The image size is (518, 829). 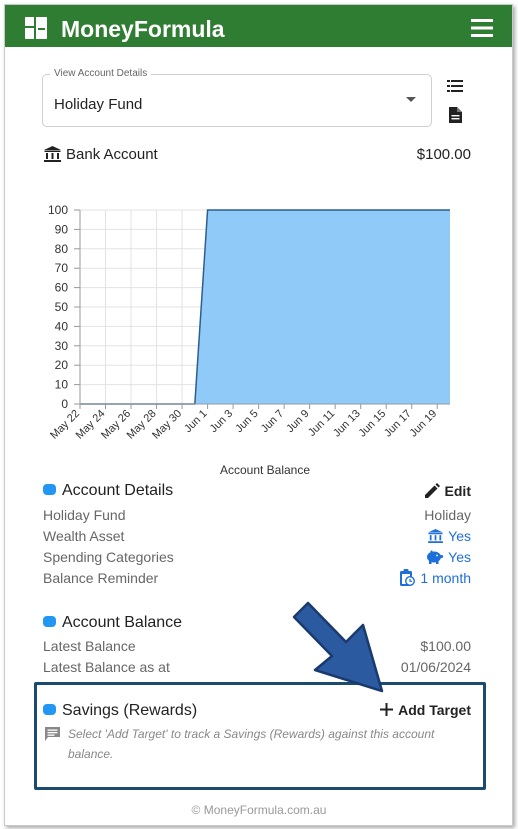 What do you see at coordinates (455, 115) in the screenshot?
I see `document-icon` at bounding box center [455, 115].